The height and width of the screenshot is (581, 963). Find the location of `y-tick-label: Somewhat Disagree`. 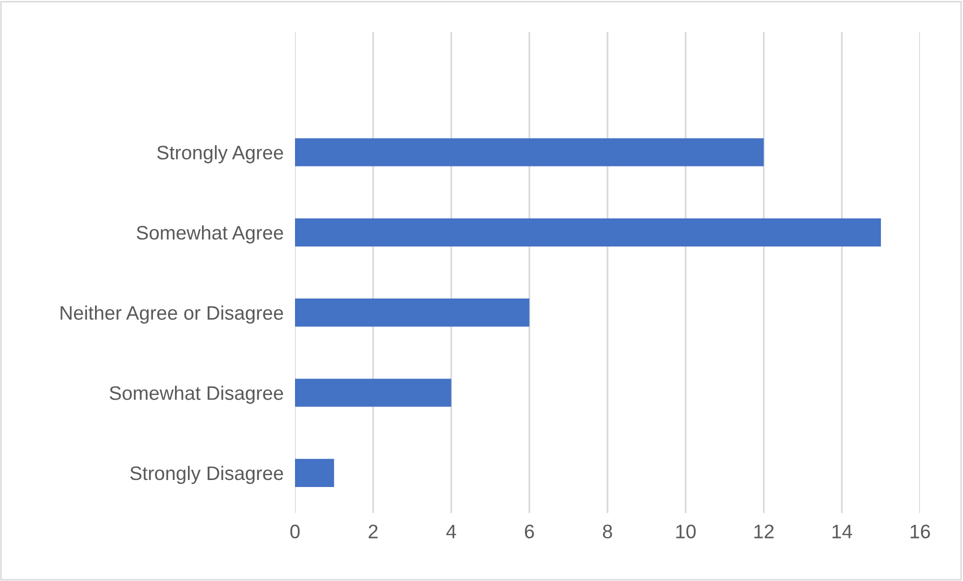

y-tick-label: Somewhat Disagree is located at coordinates (197, 395).